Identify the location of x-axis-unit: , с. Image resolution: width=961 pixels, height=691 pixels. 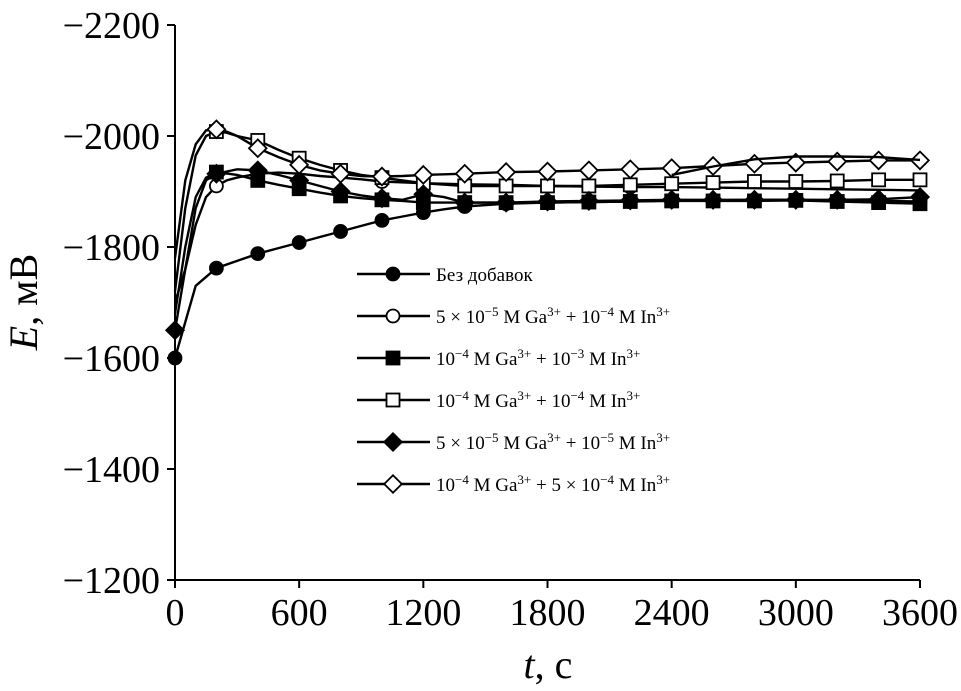
(554, 664).